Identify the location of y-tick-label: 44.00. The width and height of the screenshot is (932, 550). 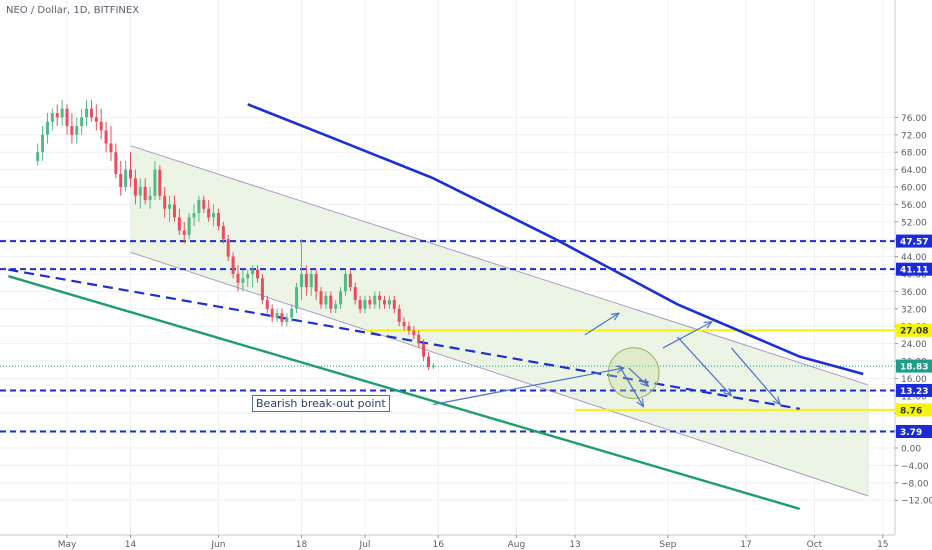
(914, 258).